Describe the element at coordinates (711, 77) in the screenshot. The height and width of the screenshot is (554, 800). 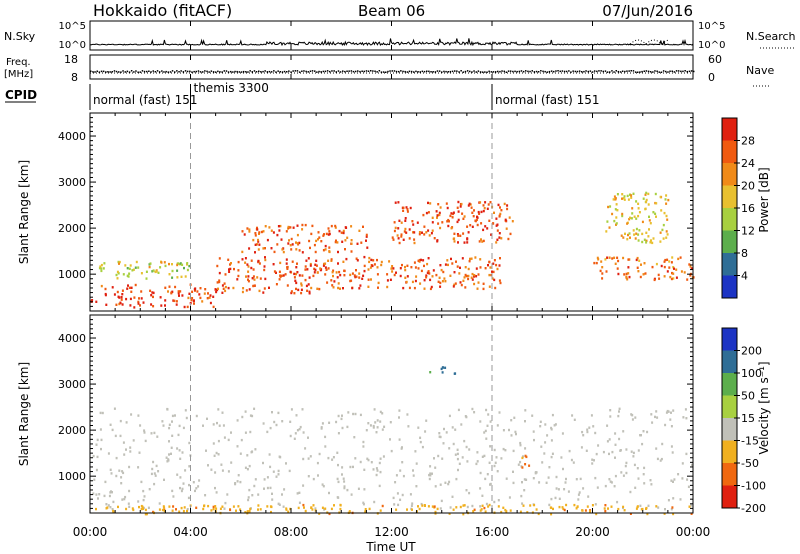
I see `nave-tick-bottom: 0` at that location.